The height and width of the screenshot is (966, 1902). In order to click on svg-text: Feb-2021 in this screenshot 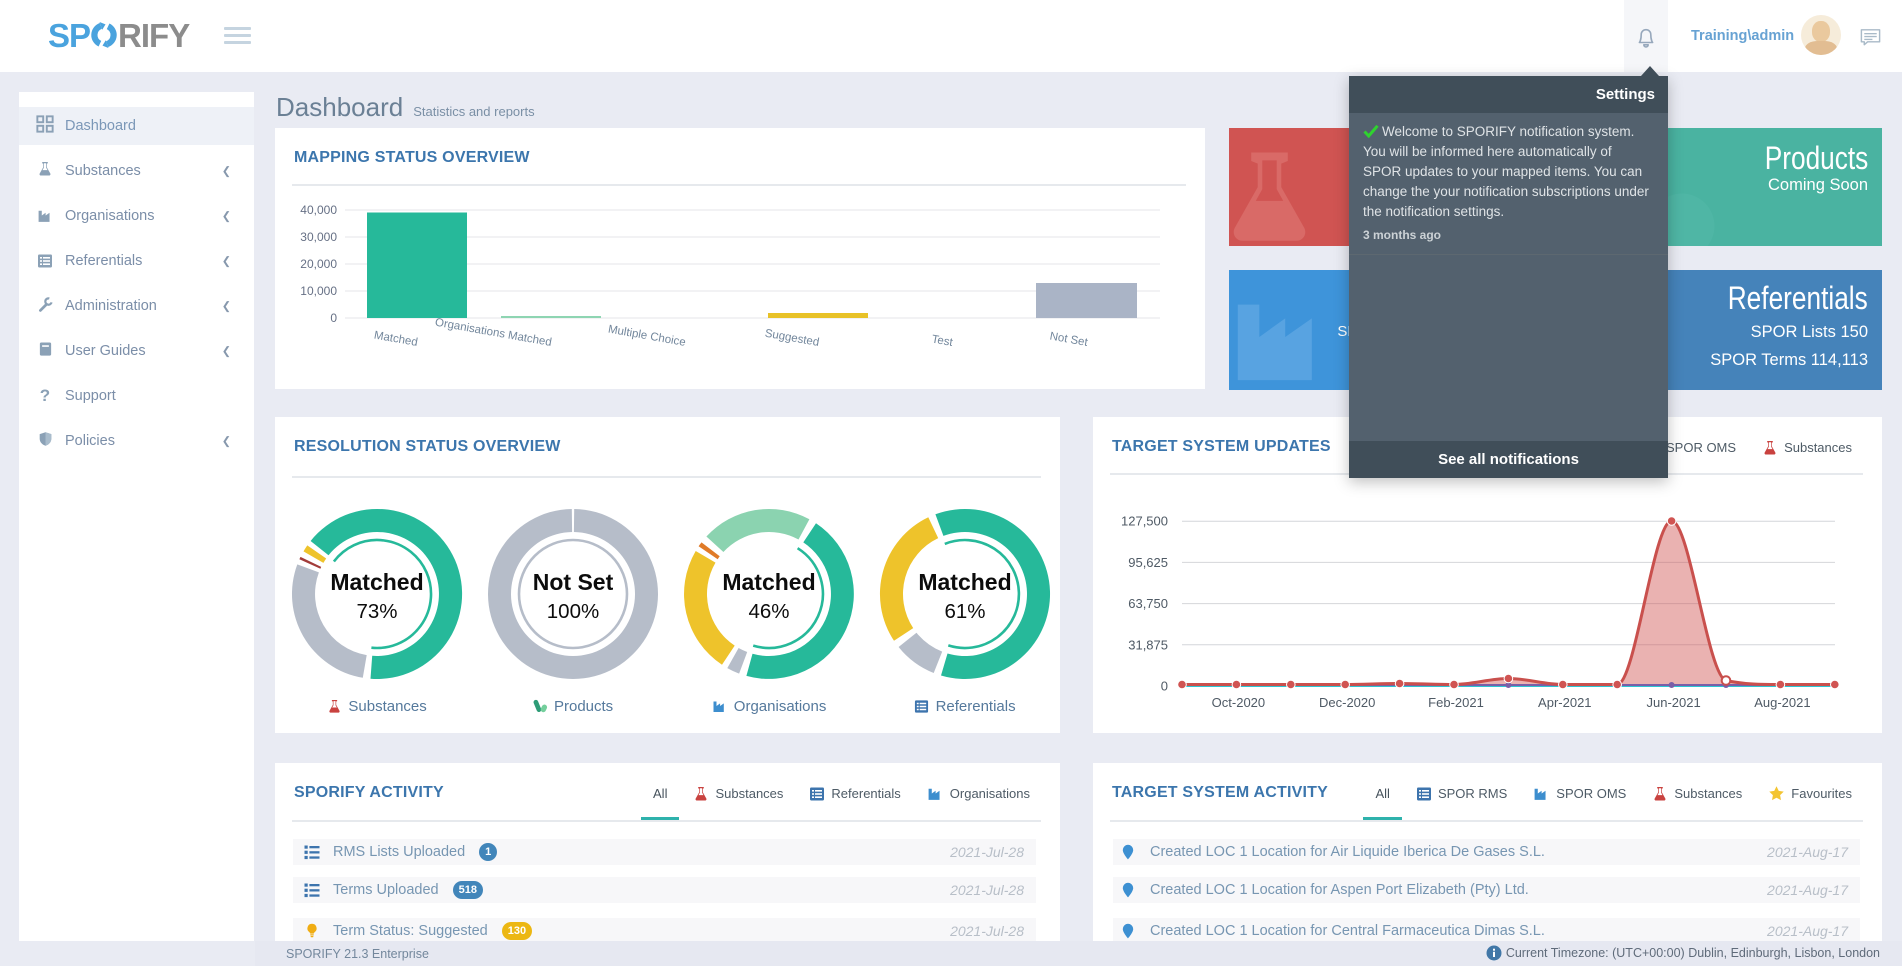, I will do `click(1456, 702)`.